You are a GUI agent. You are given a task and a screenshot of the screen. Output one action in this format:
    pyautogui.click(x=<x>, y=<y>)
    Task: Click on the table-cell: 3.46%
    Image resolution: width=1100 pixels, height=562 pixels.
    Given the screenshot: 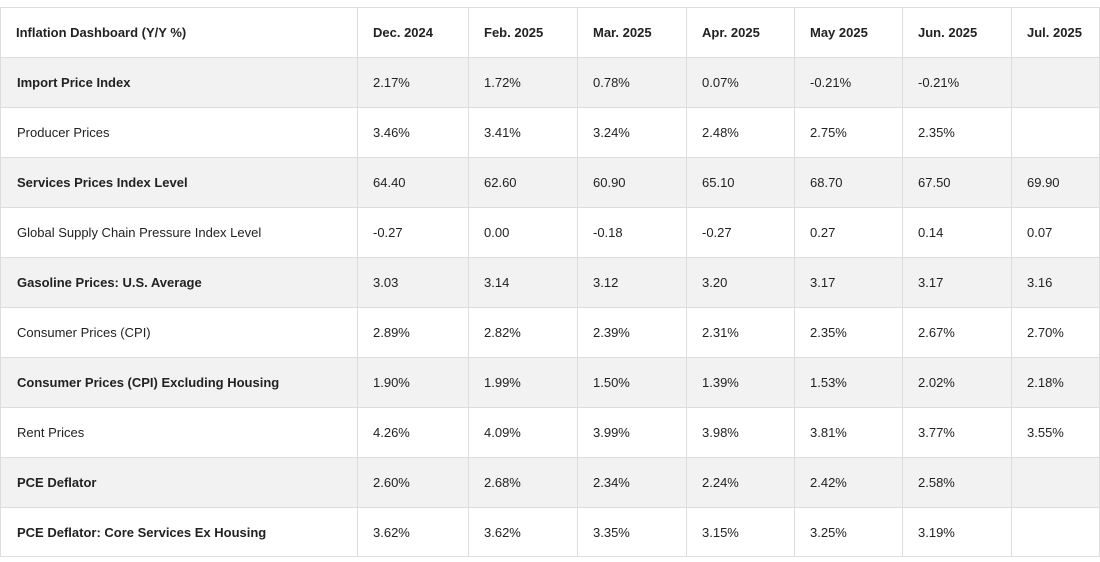 What is the action you would take?
    pyautogui.click(x=413, y=132)
    